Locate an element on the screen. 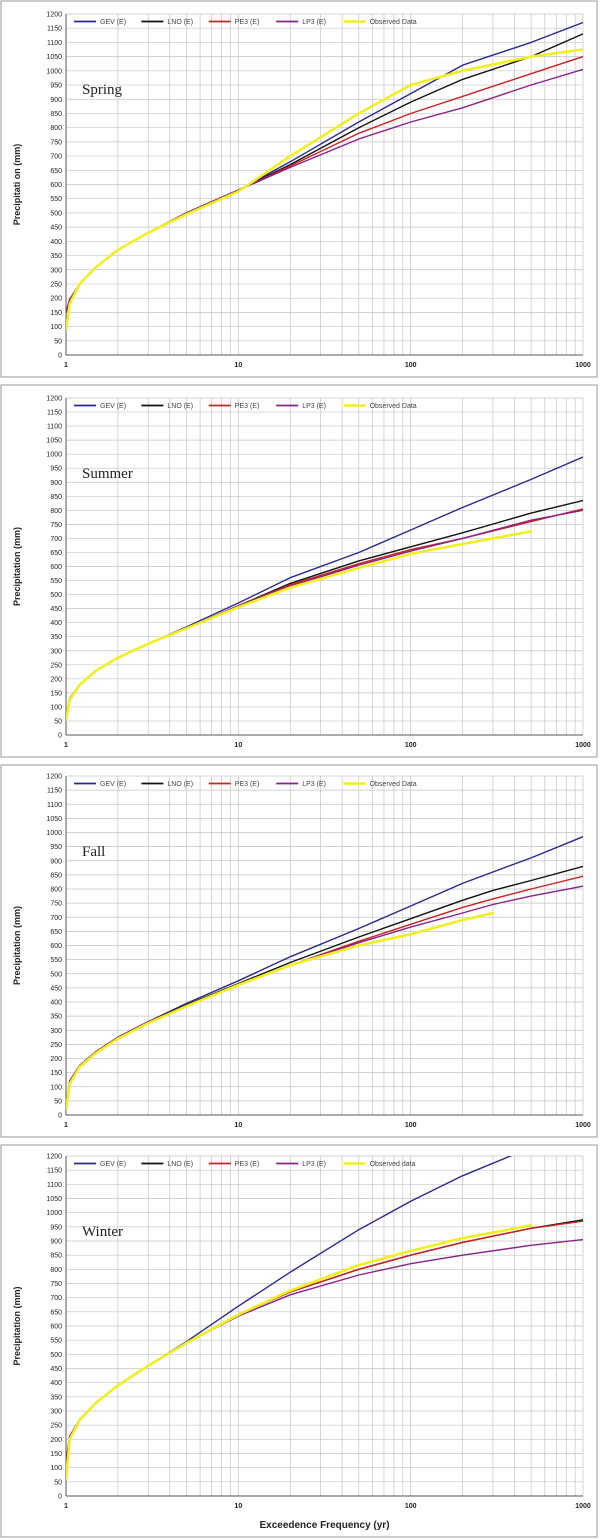 This screenshot has width=600, height=1540. y-tick-label: 400 is located at coordinates (56, 623).